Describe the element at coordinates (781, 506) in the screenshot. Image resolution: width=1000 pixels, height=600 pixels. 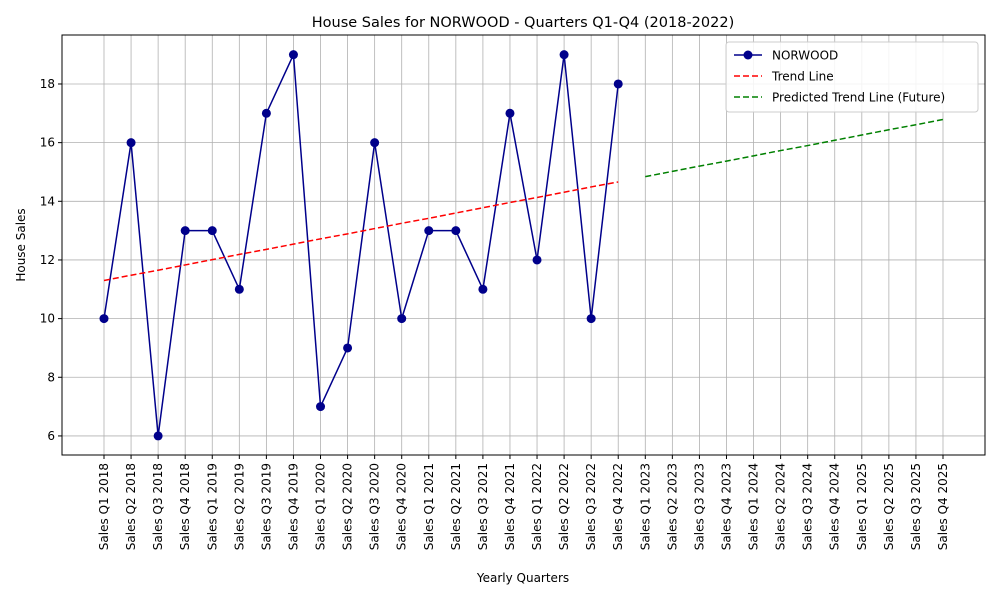
I see `x-tick-label: Sales Q2 2024` at that location.